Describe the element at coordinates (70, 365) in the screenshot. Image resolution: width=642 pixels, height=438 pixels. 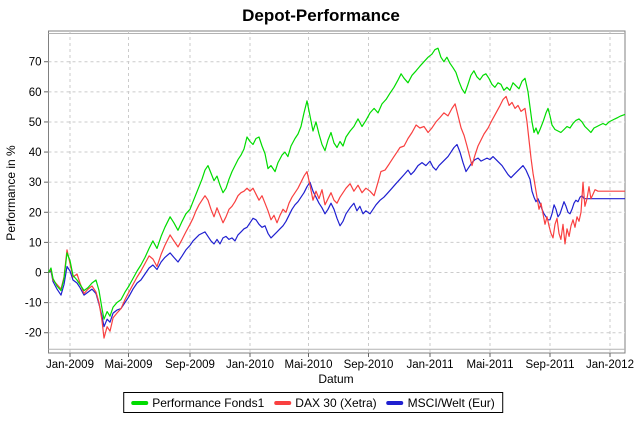
I see `x-tick-label: Jan-2009` at that location.